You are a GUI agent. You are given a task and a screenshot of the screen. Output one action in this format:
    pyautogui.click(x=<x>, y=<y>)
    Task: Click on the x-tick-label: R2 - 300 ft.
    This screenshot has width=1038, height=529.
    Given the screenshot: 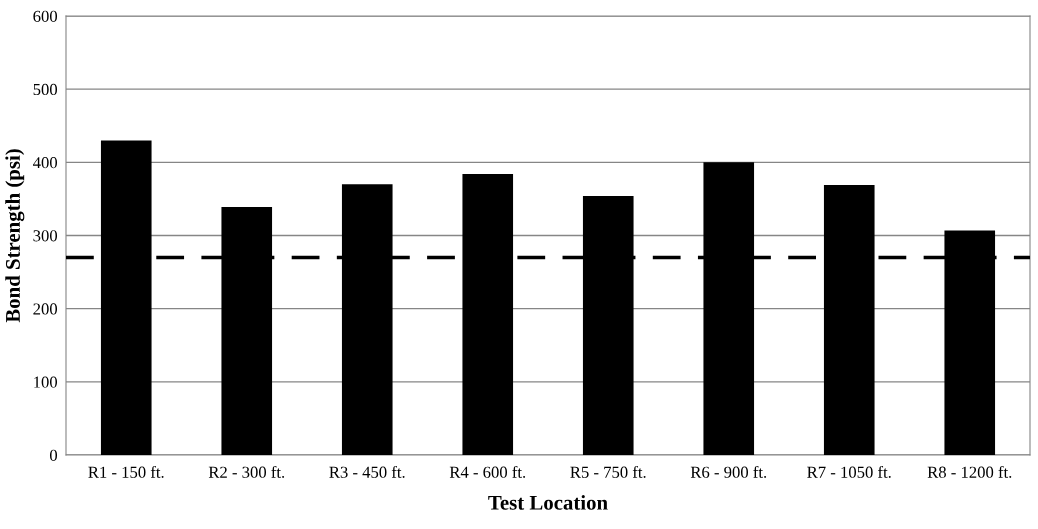 What is the action you would take?
    pyautogui.click(x=246, y=471)
    